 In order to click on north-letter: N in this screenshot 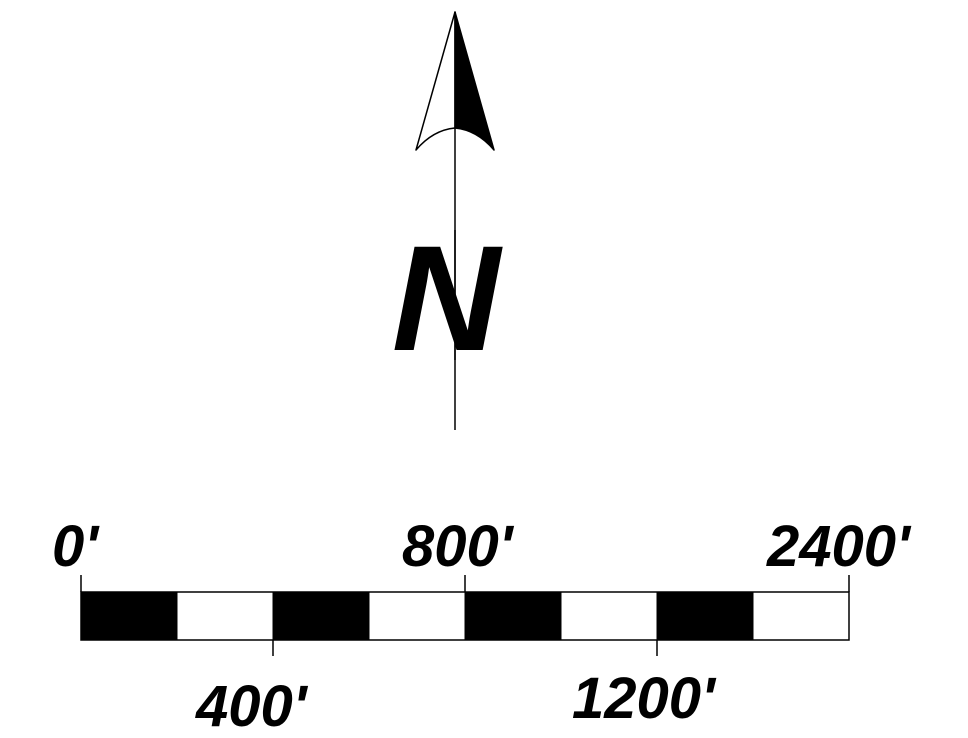, I will do `click(447, 298)`.